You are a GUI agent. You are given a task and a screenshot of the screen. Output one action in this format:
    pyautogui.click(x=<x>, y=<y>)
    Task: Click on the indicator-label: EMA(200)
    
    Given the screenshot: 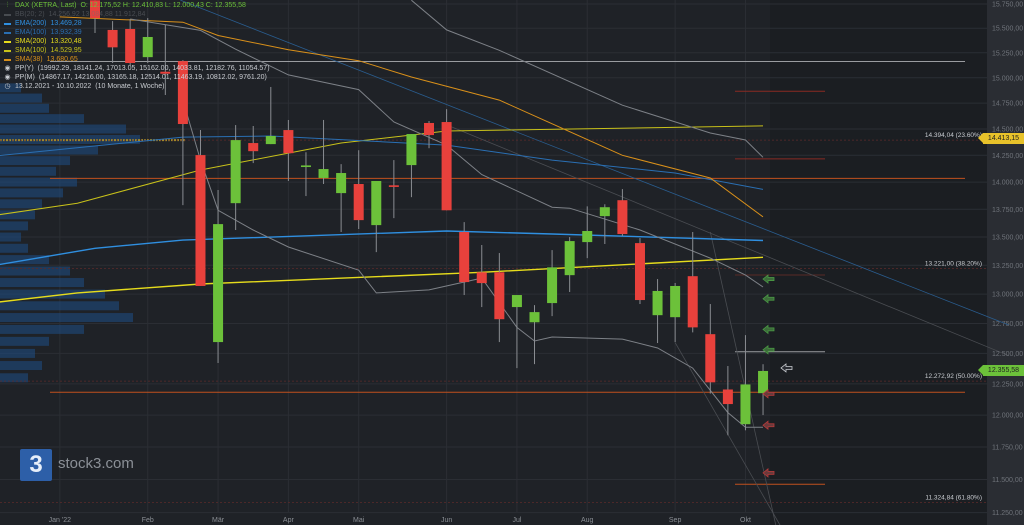 What is the action you would take?
    pyautogui.click(x=31, y=23)
    